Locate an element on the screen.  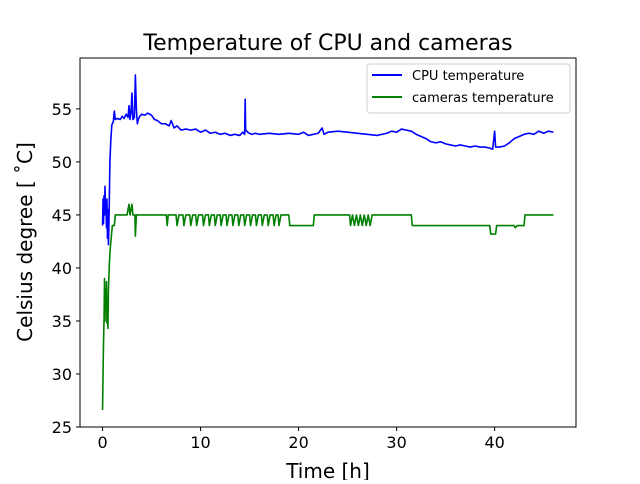
y-axis-label: Celsius degree [ ˚C] is located at coordinates (25, 242).